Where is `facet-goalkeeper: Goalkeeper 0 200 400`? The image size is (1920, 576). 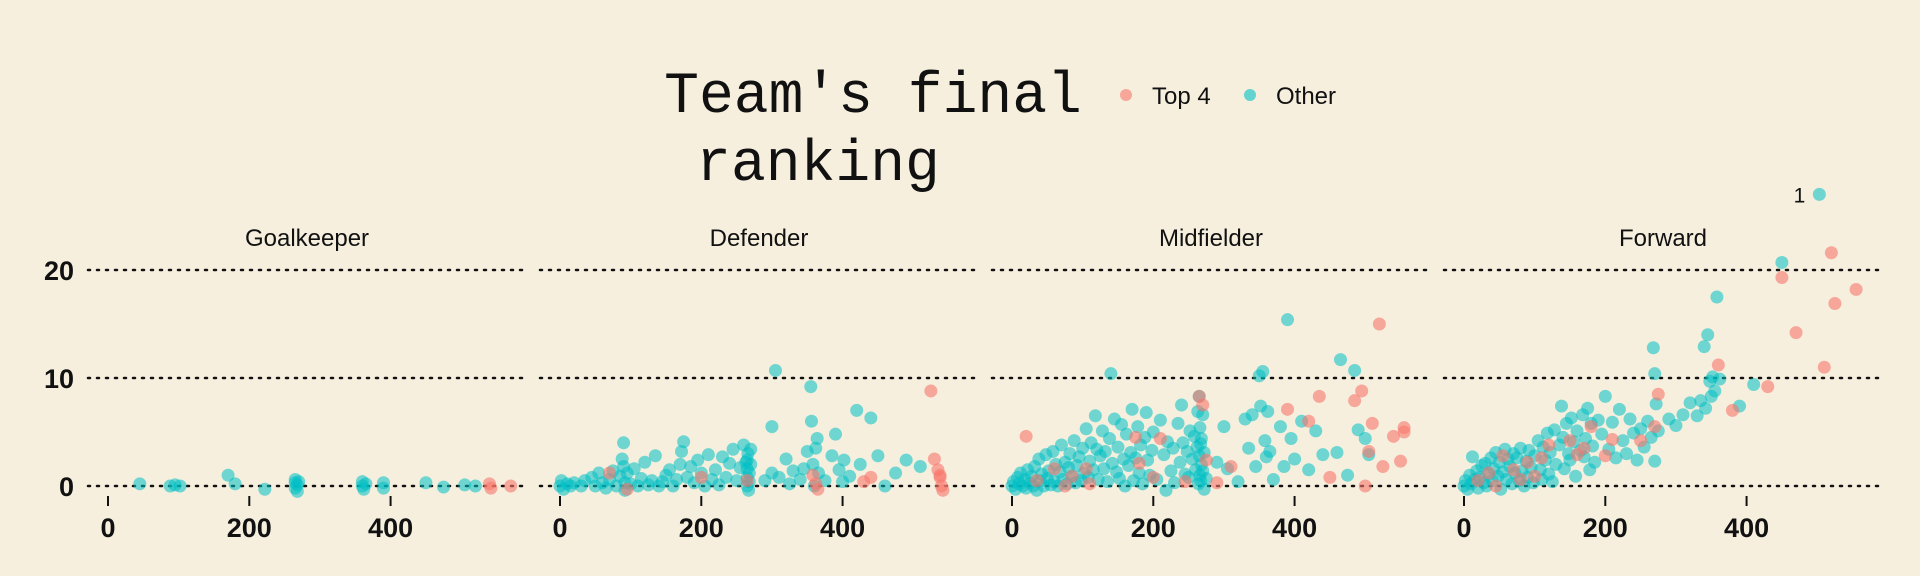 facet-goalkeeper: Goalkeeper 0 200 400 is located at coordinates (307, 384).